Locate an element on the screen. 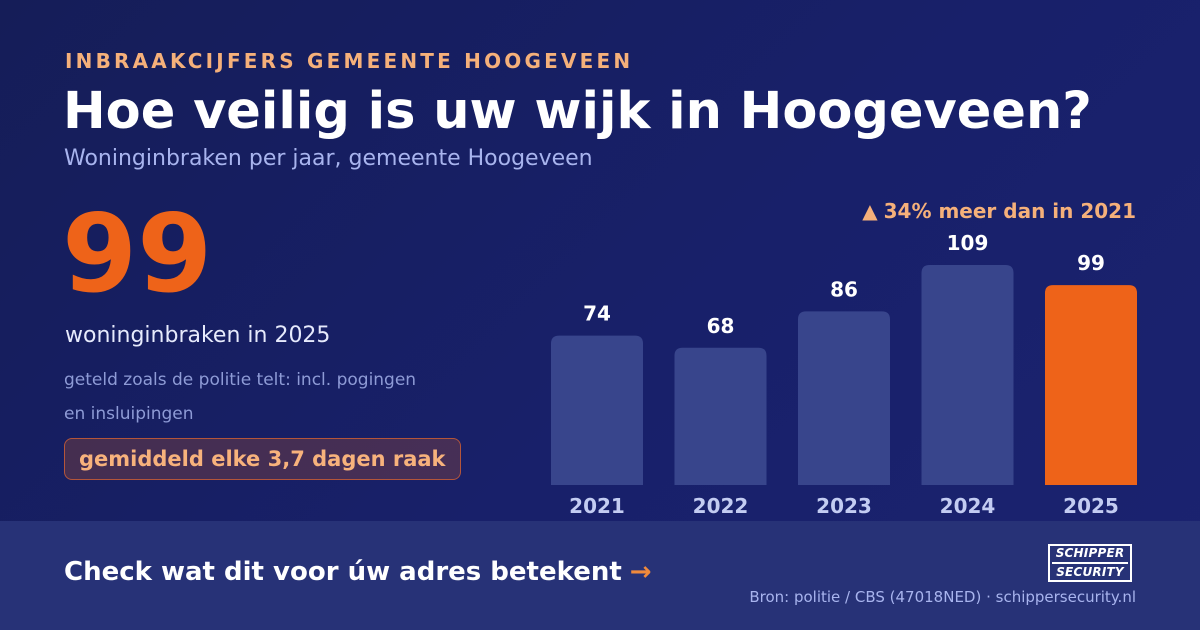 Image resolution: width=1200 pixels, height=630 pixels. bar-2022 is located at coordinates (720, 416).